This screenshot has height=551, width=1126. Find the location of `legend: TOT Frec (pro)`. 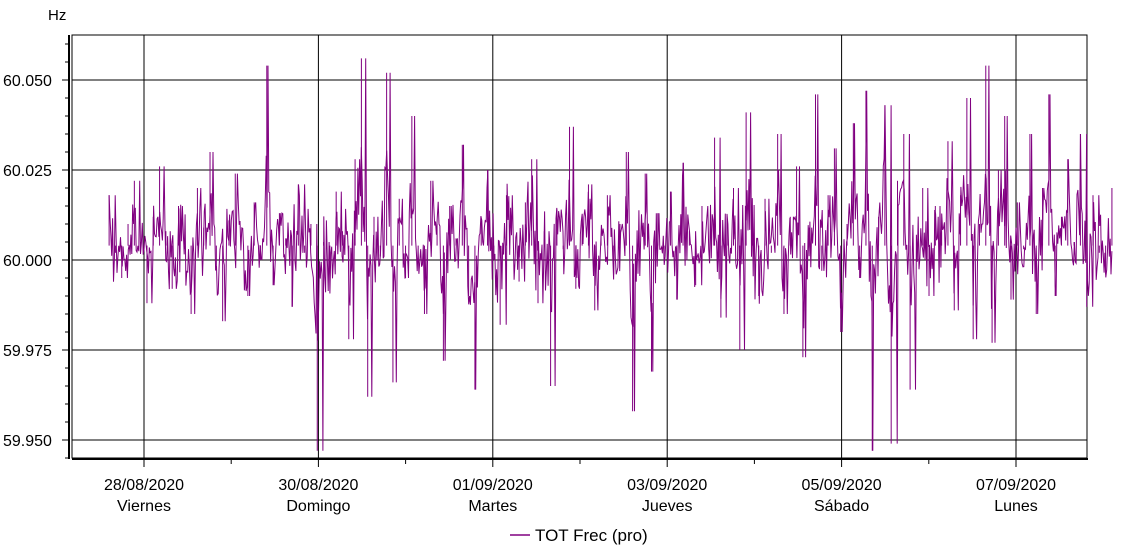

legend: TOT Frec (pro) is located at coordinates (579, 535).